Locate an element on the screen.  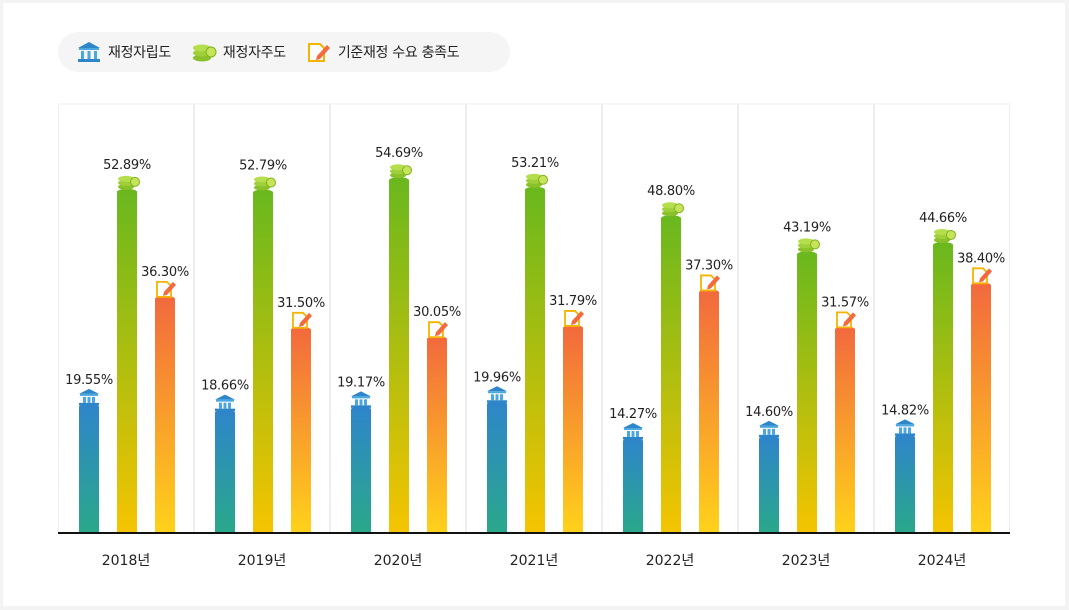
legend-label: 기준재정 수요 충족도 is located at coordinates (398, 53).